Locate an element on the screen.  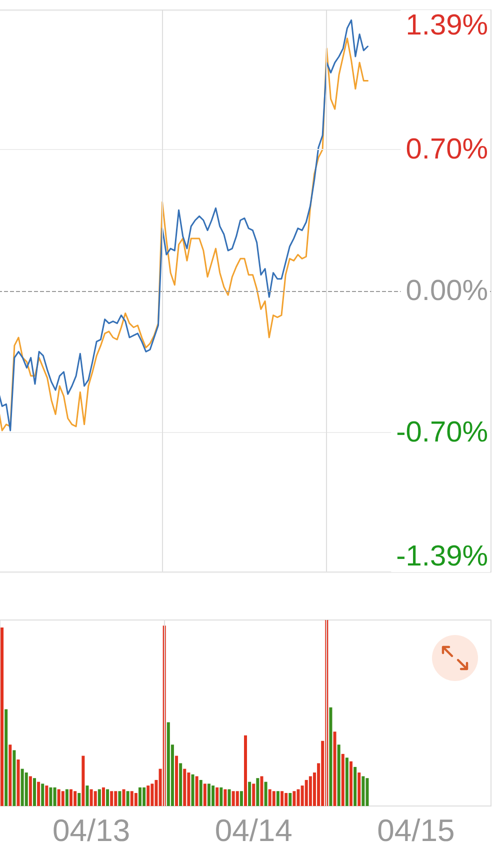
y-tick-label: 0.70% is located at coordinates (447, 149).